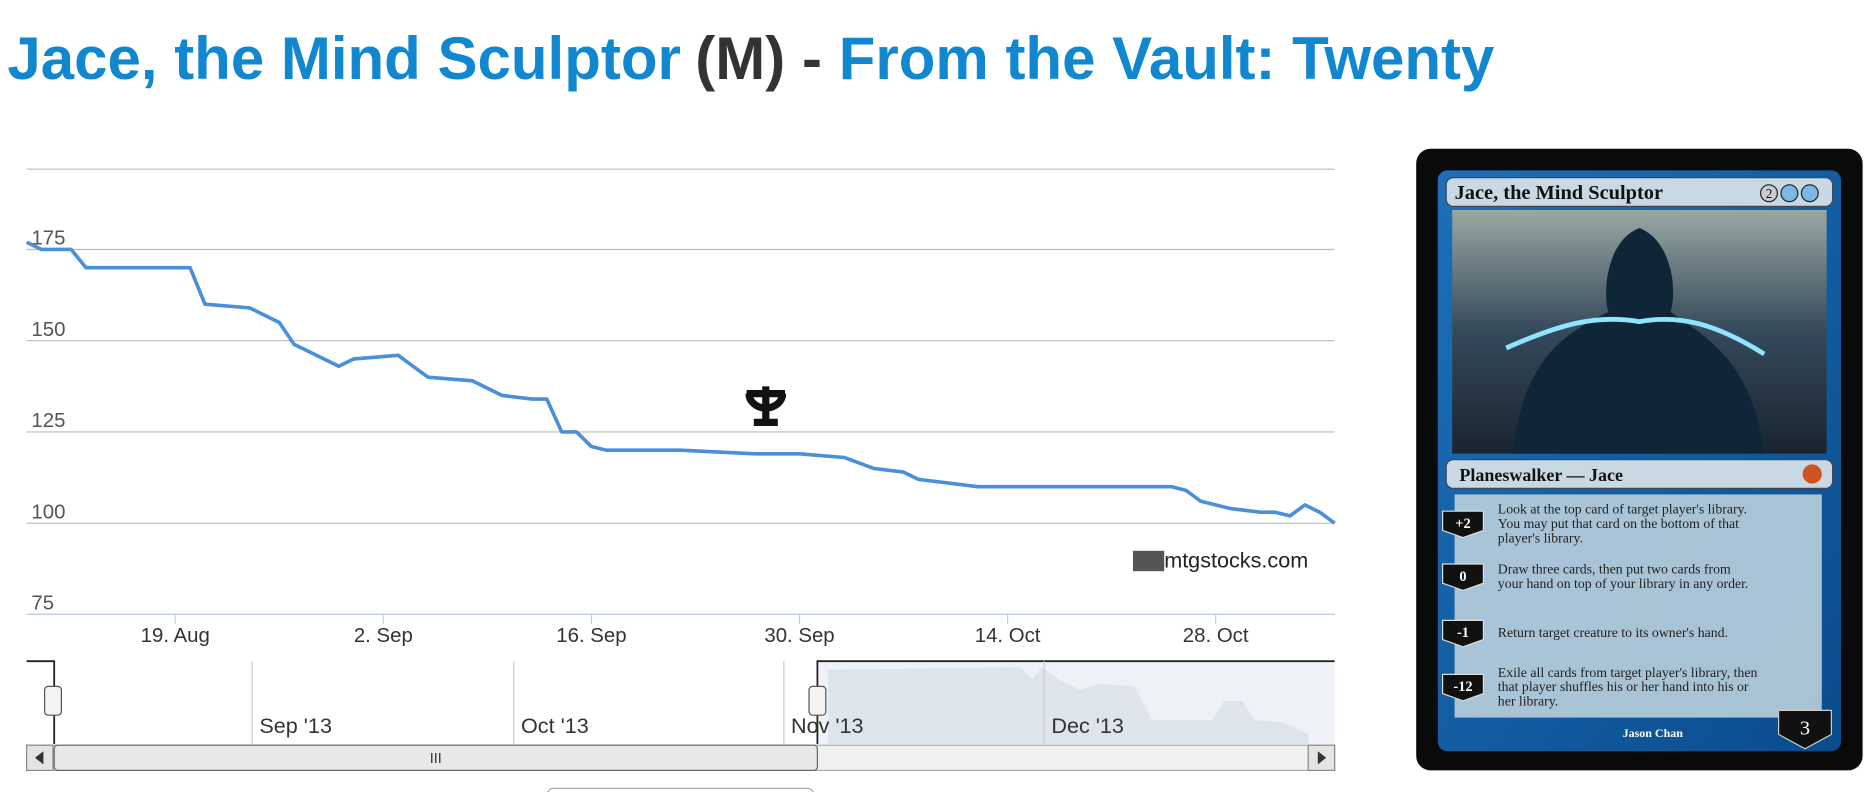 The height and width of the screenshot is (797, 1870). Describe the element at coordinates (1639, 474) in the screenshot. I see `type-line-bar` at that location.